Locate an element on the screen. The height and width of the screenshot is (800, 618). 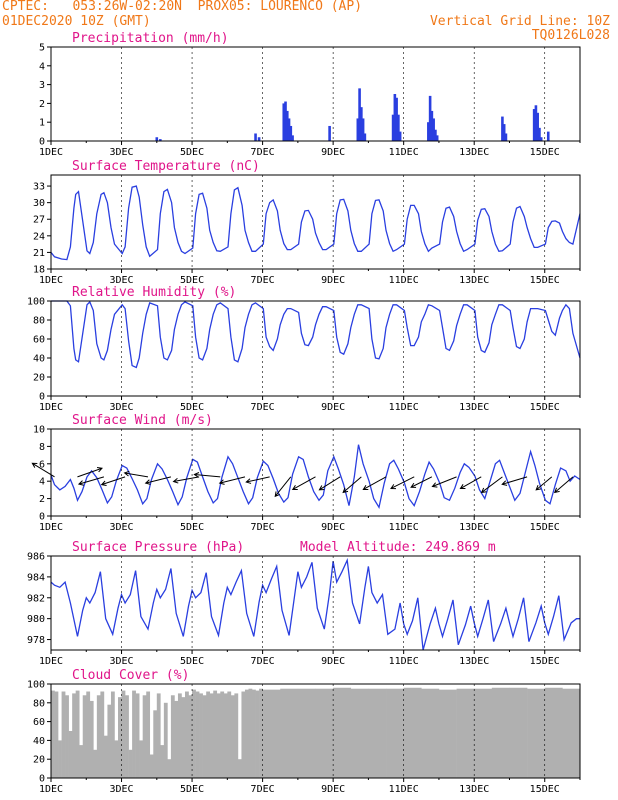
cloud-xtick-label: 5DEC is located at coordinates (192, 789).